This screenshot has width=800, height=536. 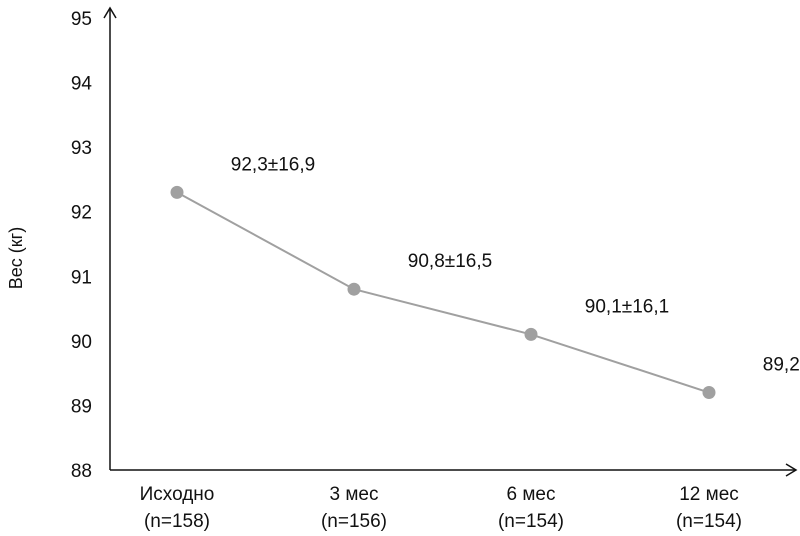 What do you see at coordinates (791, 470) in the screenshot?
I see `x-axis-arrow` at bounding box center [791, 470].